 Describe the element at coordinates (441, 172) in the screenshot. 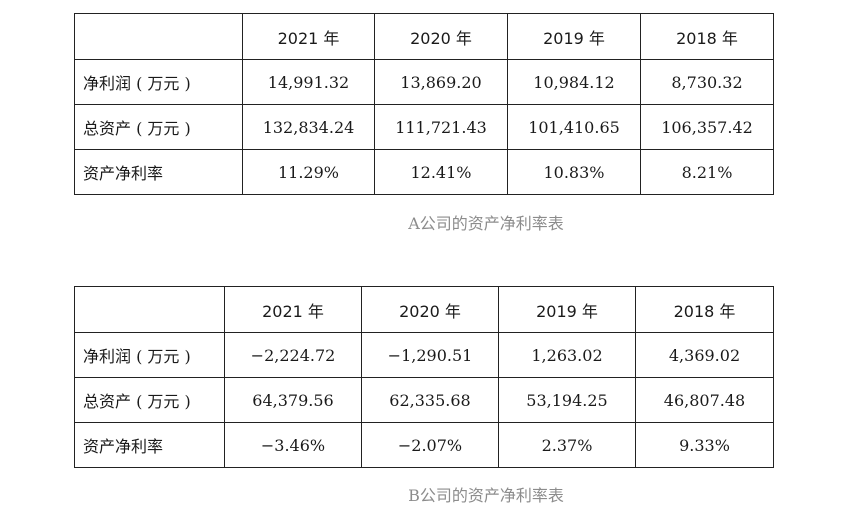

I see `table-cell: 12.41%` at that location.